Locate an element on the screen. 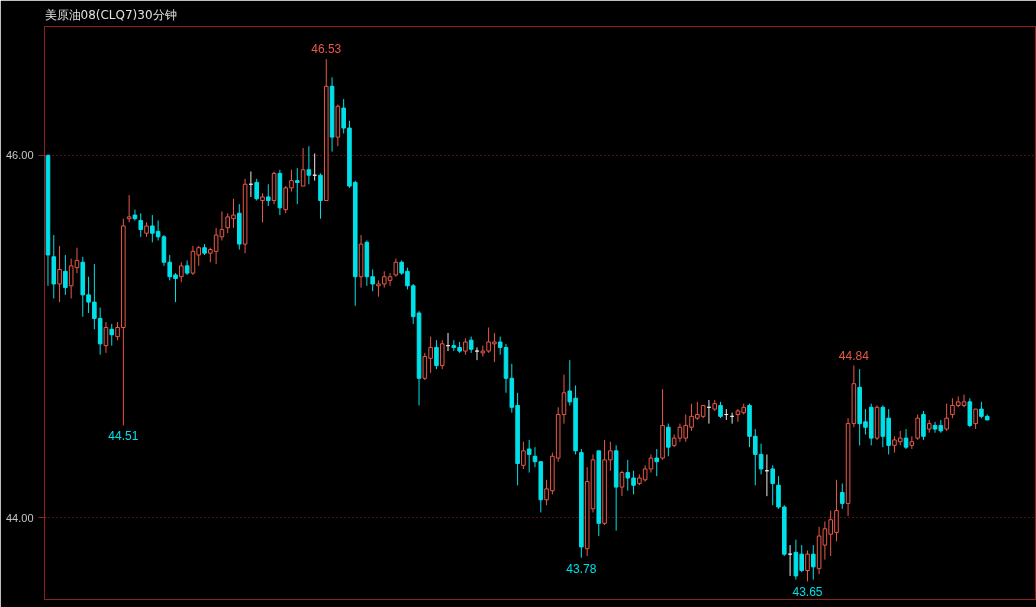  annotation: 44.84 is located at coordinates (854, 355).